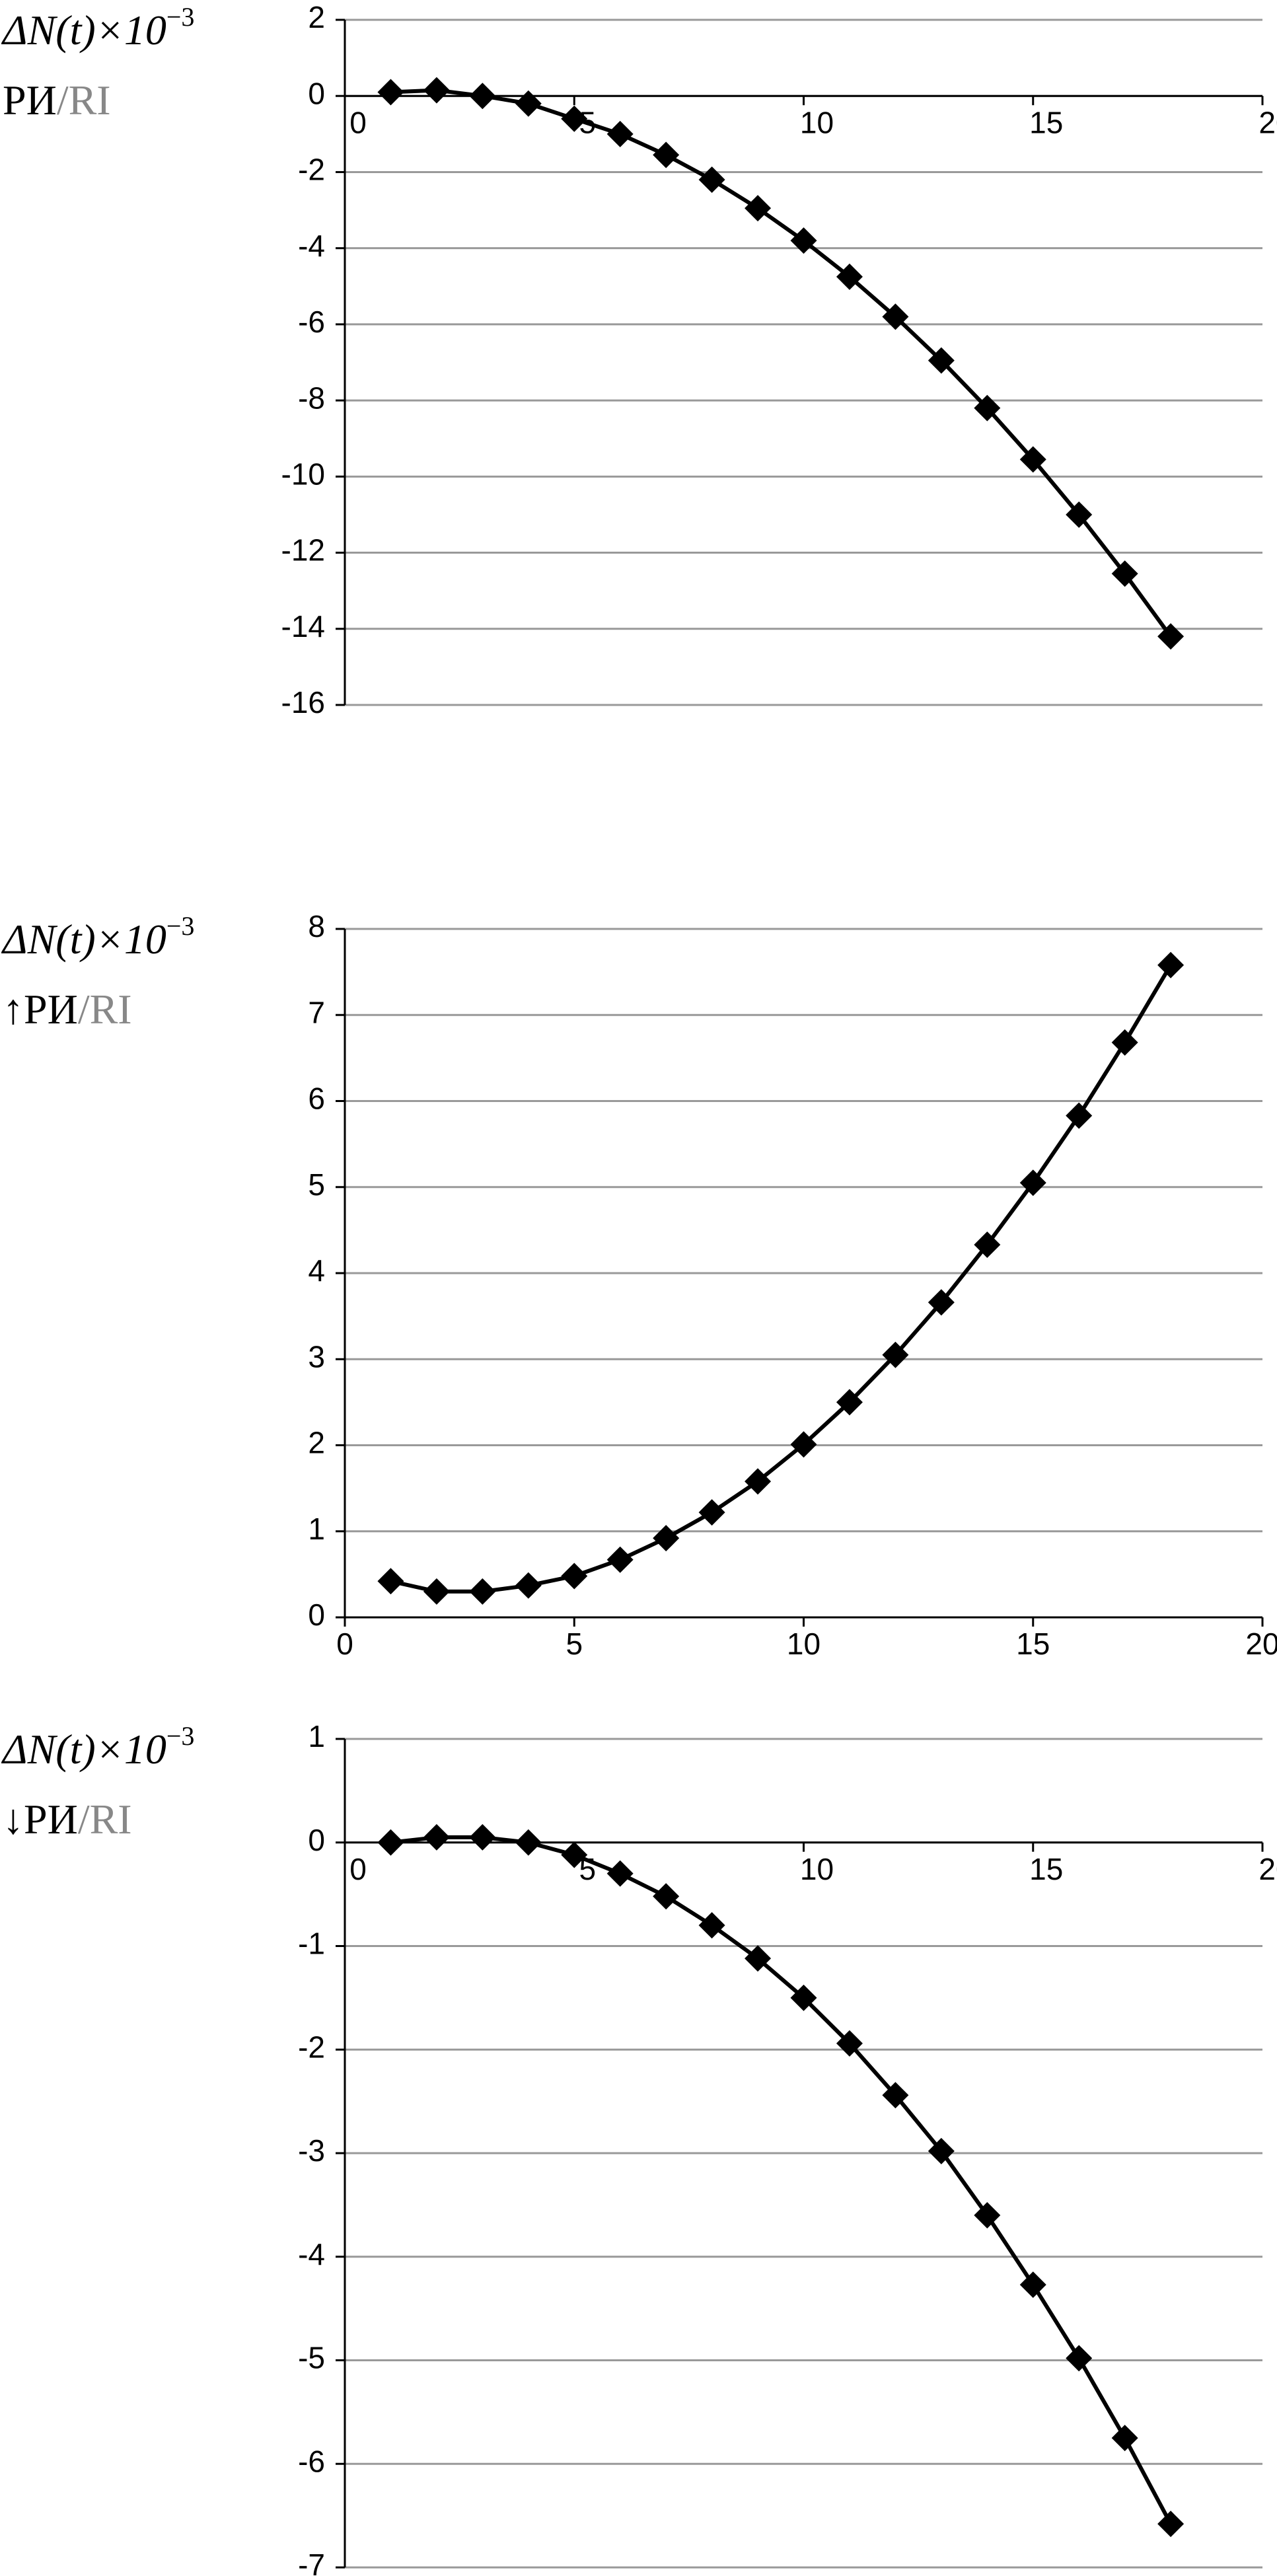 The width and height of the screenshot is (1277, 2576). I want to click on y-tick-label: -8, so click(311, 398).